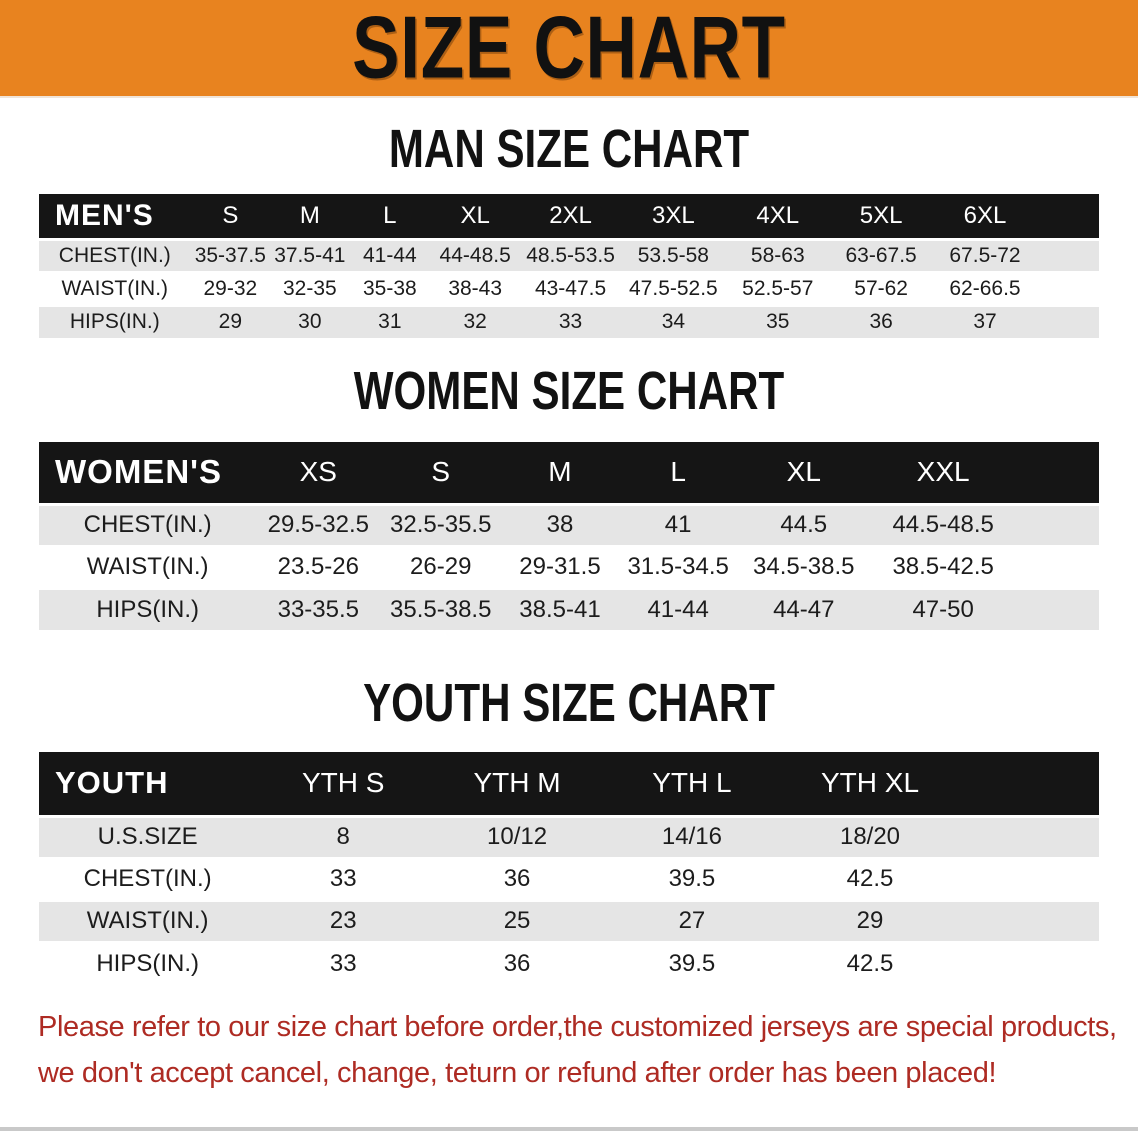 The width and height of the screenshot is (1138, 1132). Describe the element at coordinates (560, 609) in the screenshot. I see `size-value-cell: 38.5-41` at that location.